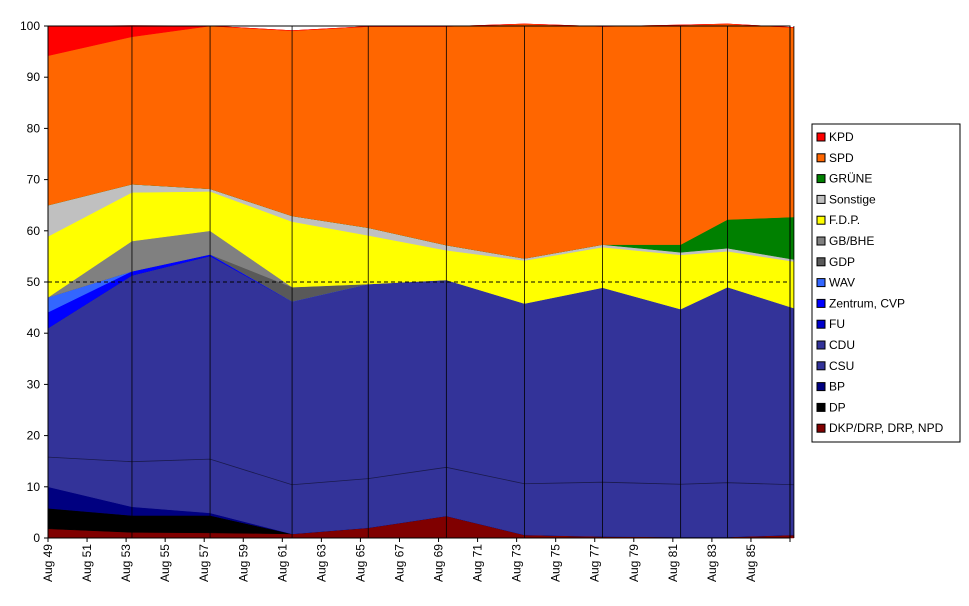 This screenshot has height=606, width=969. I want to click on legend-entry-label: GB/BHE, so click(851, 241).